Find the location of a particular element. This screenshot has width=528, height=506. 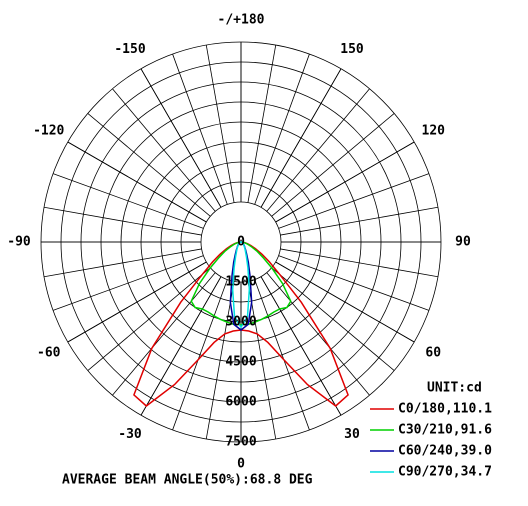

r-tick-label: 1500 is located at coordinates (240, 282).